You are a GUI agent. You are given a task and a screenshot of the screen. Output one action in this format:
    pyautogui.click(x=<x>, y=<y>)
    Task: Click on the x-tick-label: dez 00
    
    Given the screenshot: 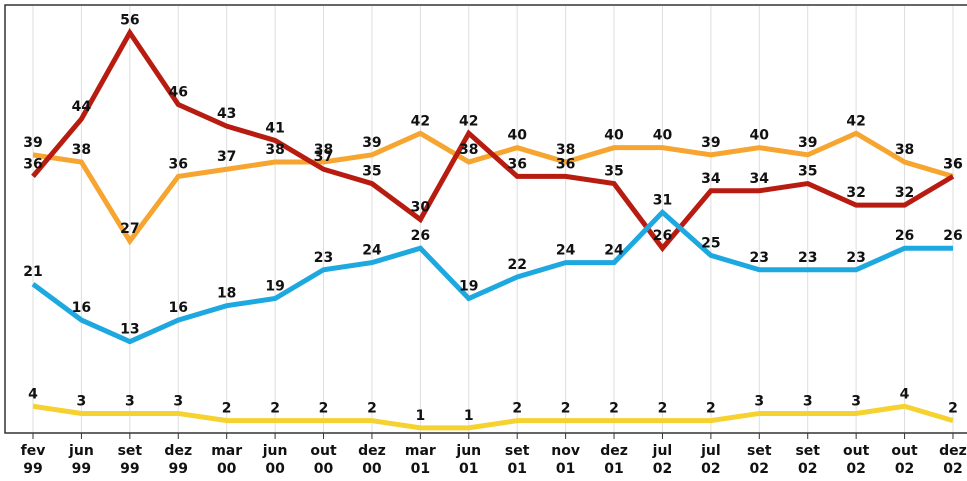 What is the action you would take?
    pyautogui.click(x=372, y=460)
    